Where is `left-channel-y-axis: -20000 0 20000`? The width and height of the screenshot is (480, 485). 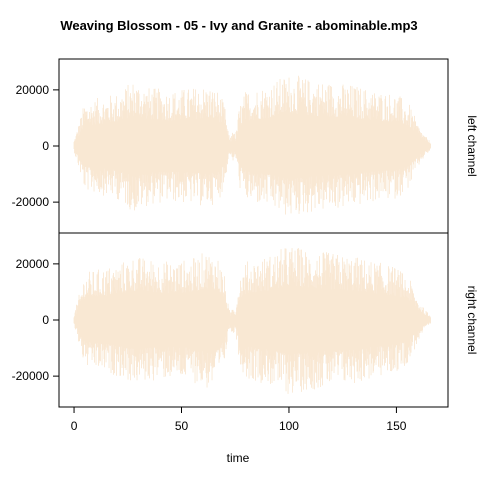
left-channel-y-axis: -20000 0 20000 is located at coordinates (35, 146).